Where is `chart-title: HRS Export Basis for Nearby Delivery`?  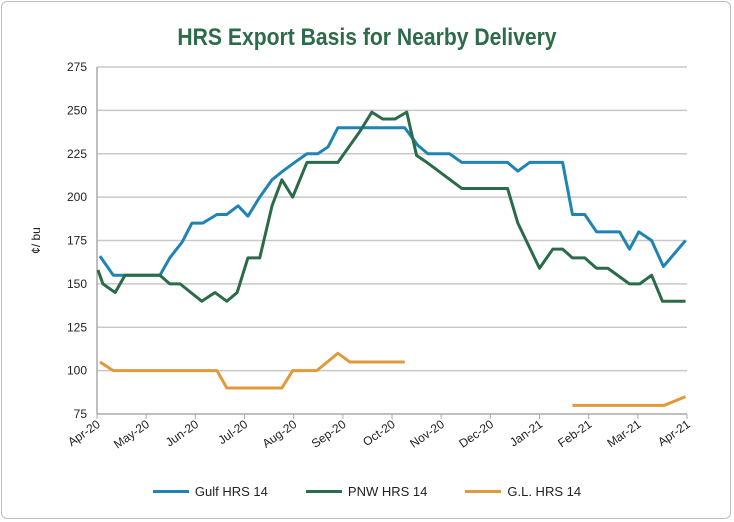 chart-title: HRS Export Basis for Nearby Delivery is located at coordinates (367, 37).